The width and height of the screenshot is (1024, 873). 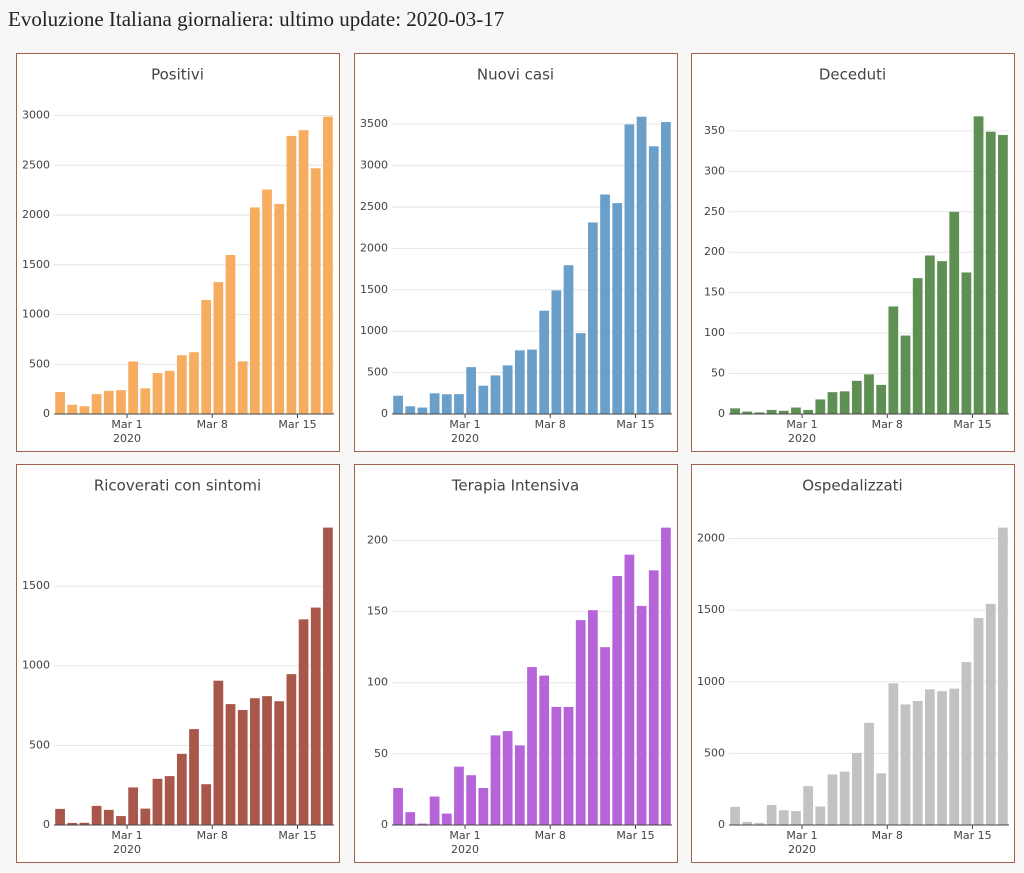 I want to click on y-tick-label: 350, so click(x=714, y=130).